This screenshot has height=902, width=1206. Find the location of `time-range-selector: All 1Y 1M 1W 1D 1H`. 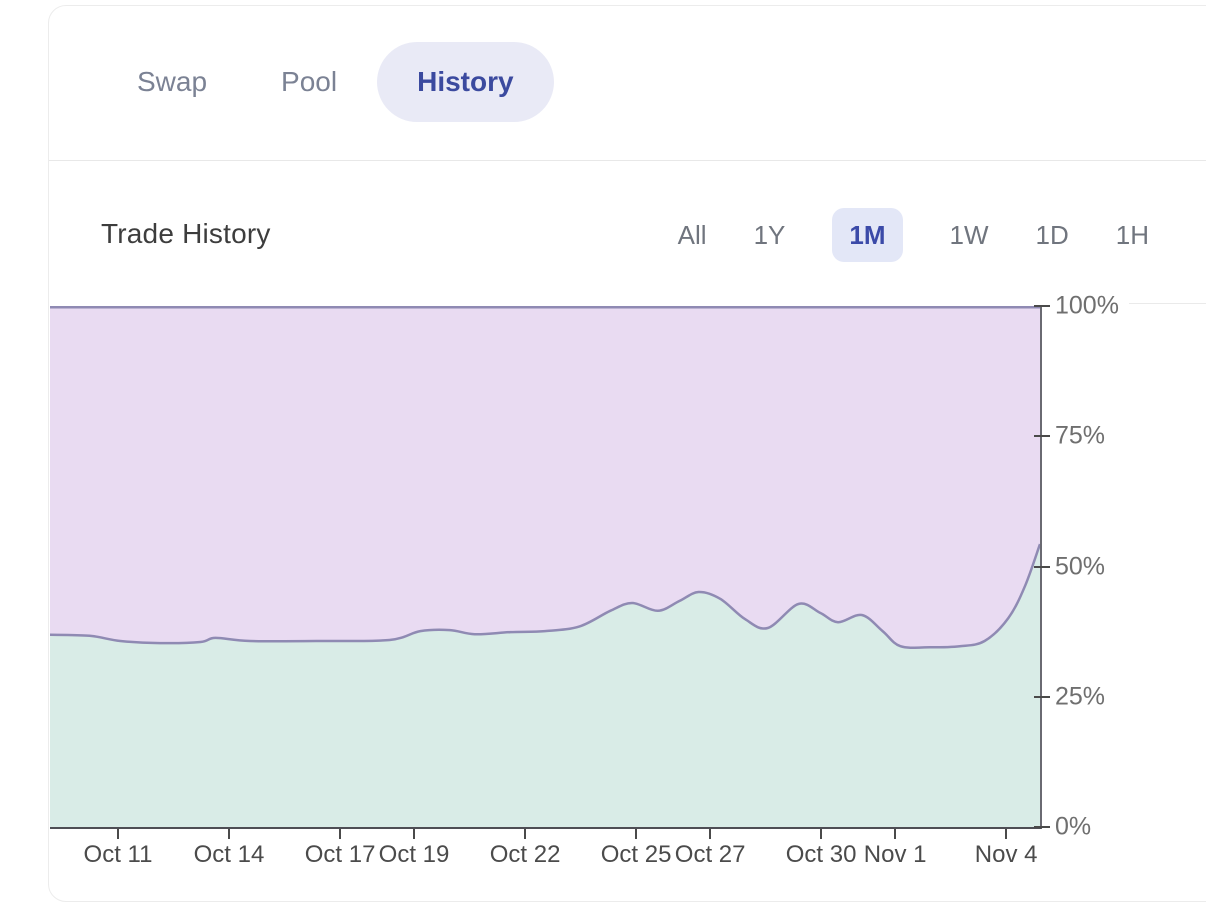

time-range-selector: All 1Y 1M 1W 1D 1H is located at coordinates (913, 235).